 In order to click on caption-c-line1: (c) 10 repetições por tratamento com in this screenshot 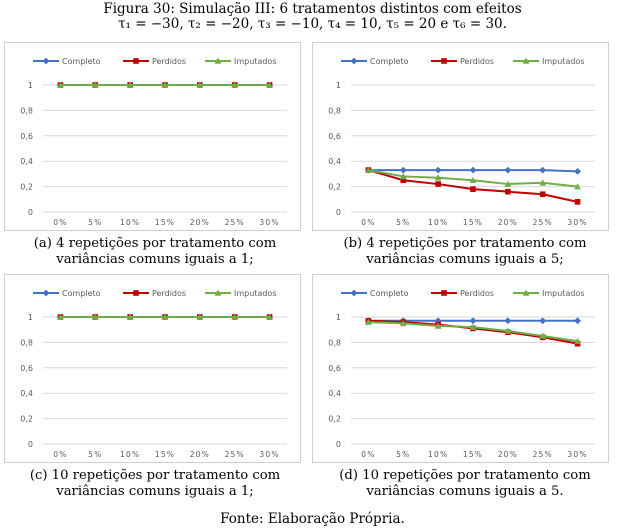, I will do `click(155, 475)`.